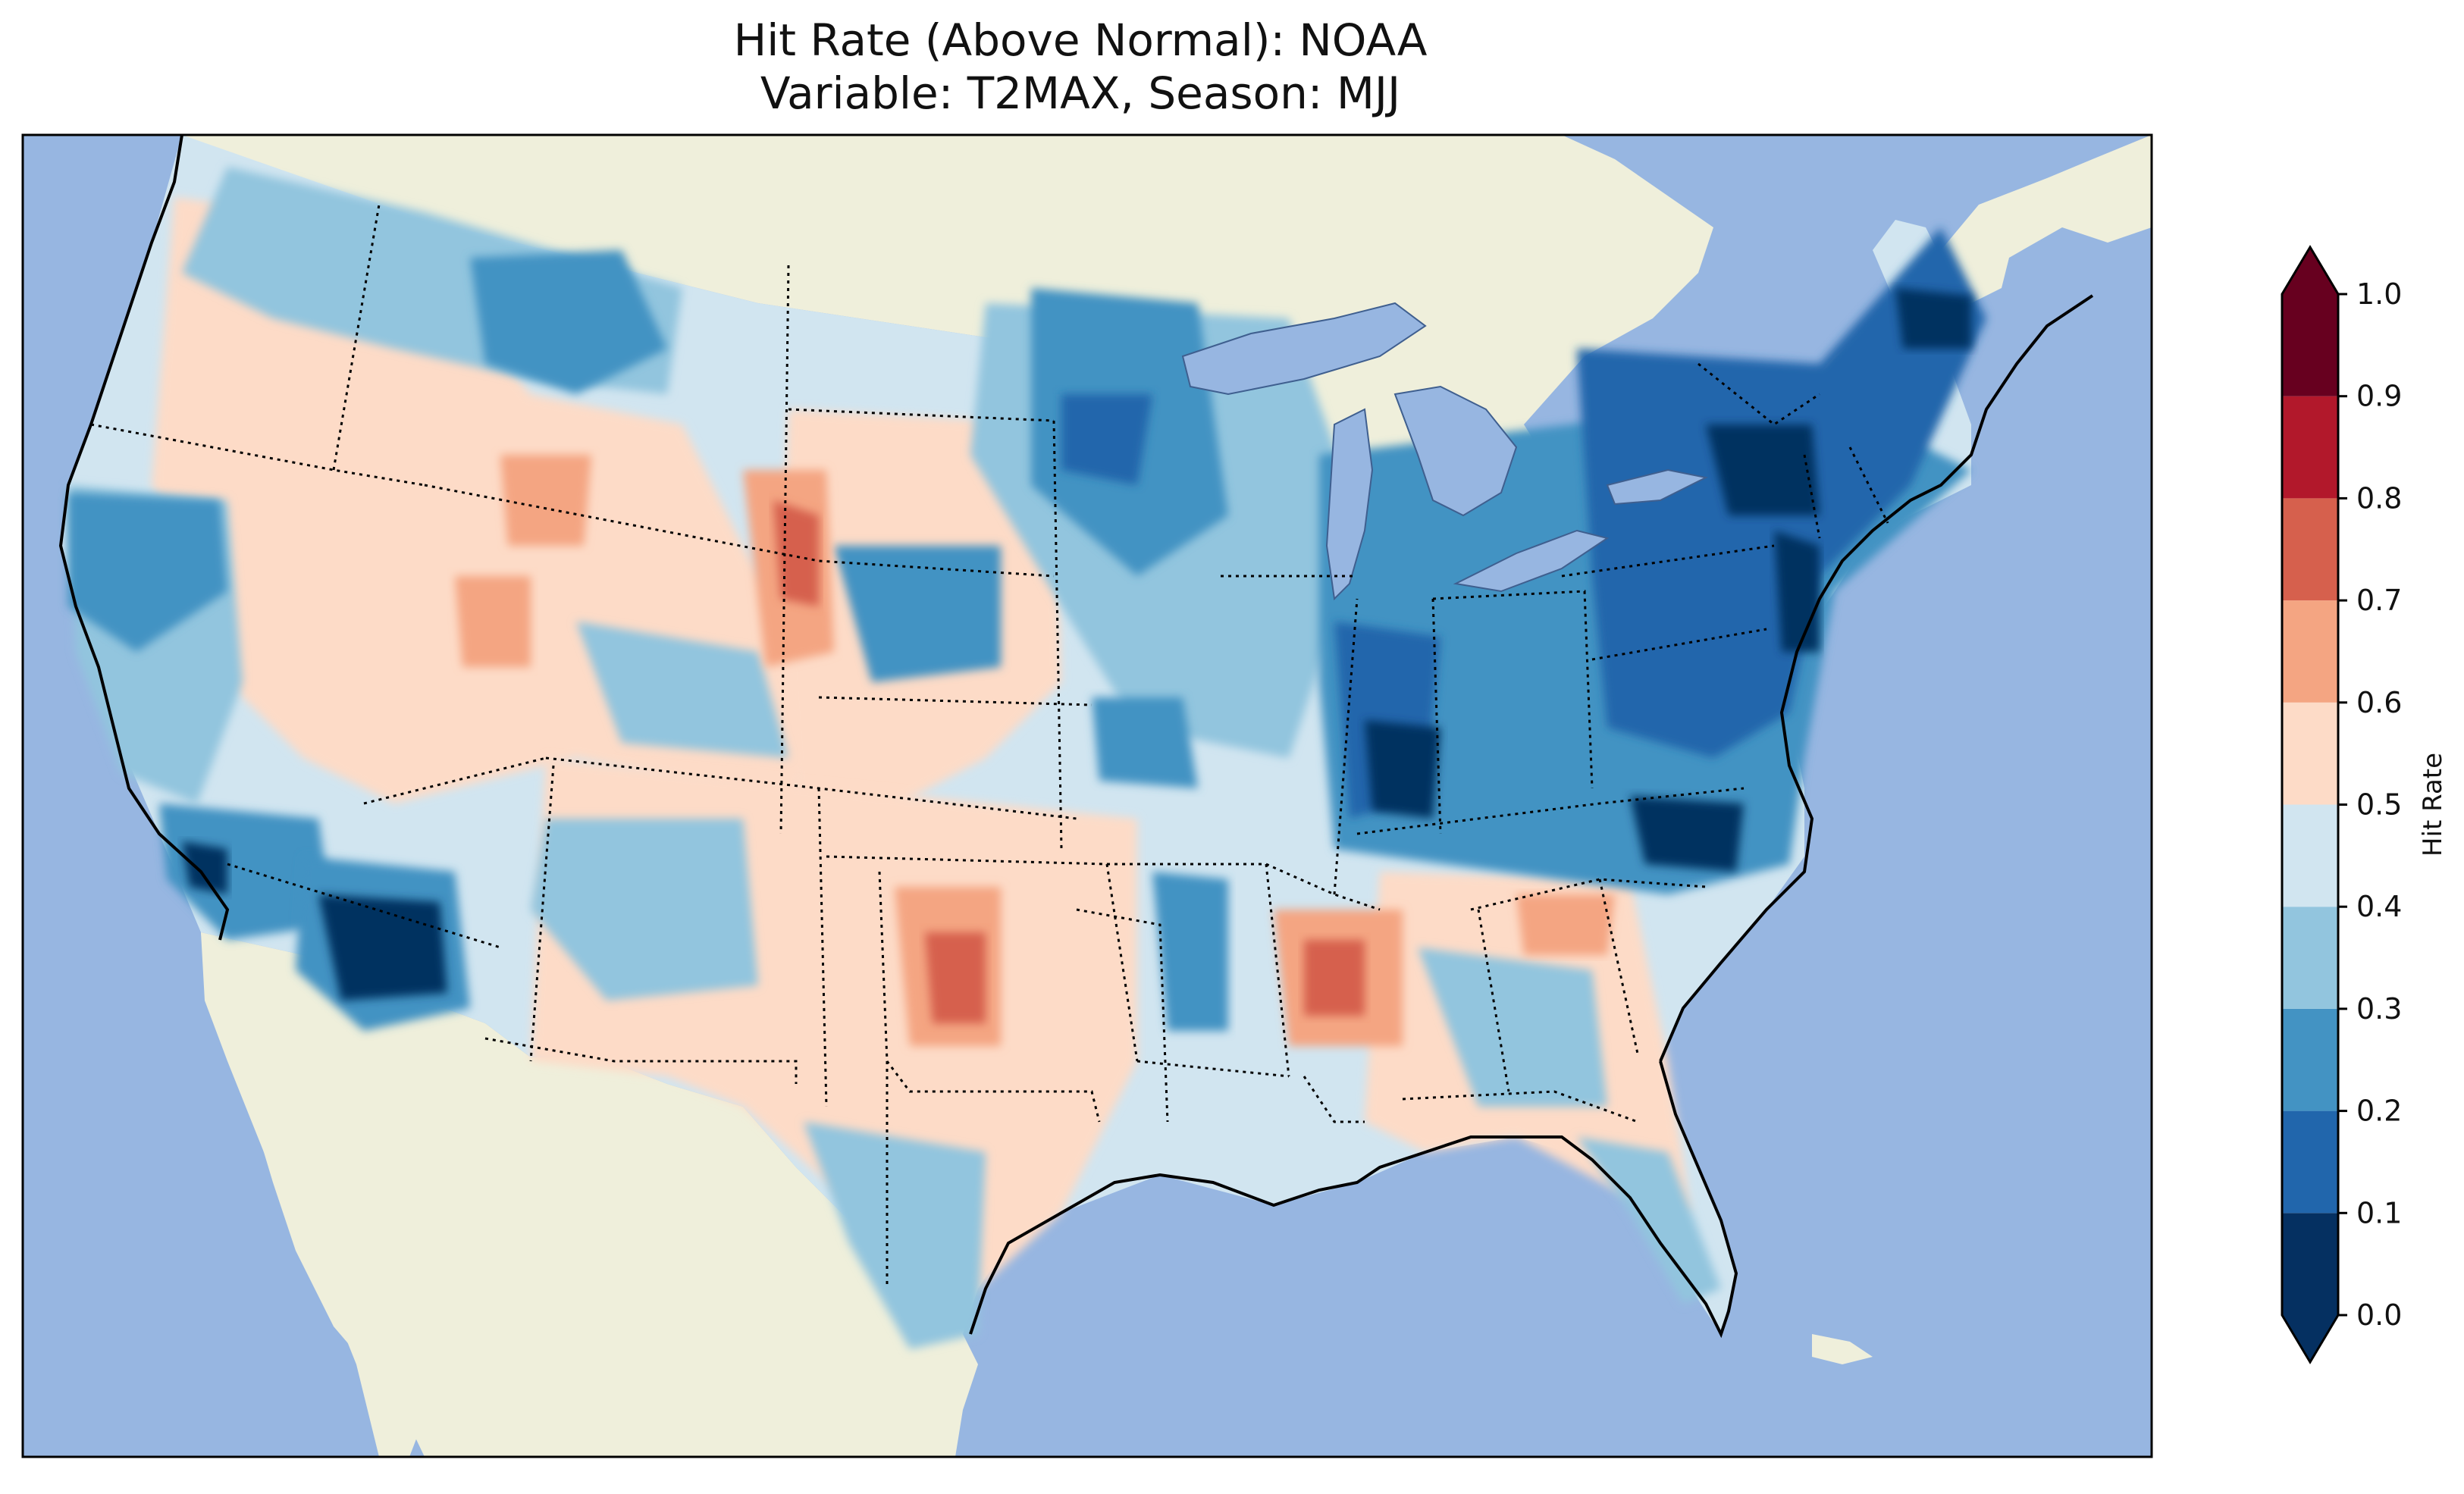 This screenshot has width=2464, height=1494. I want to click on region-wy-darkred, so click(796, 553).